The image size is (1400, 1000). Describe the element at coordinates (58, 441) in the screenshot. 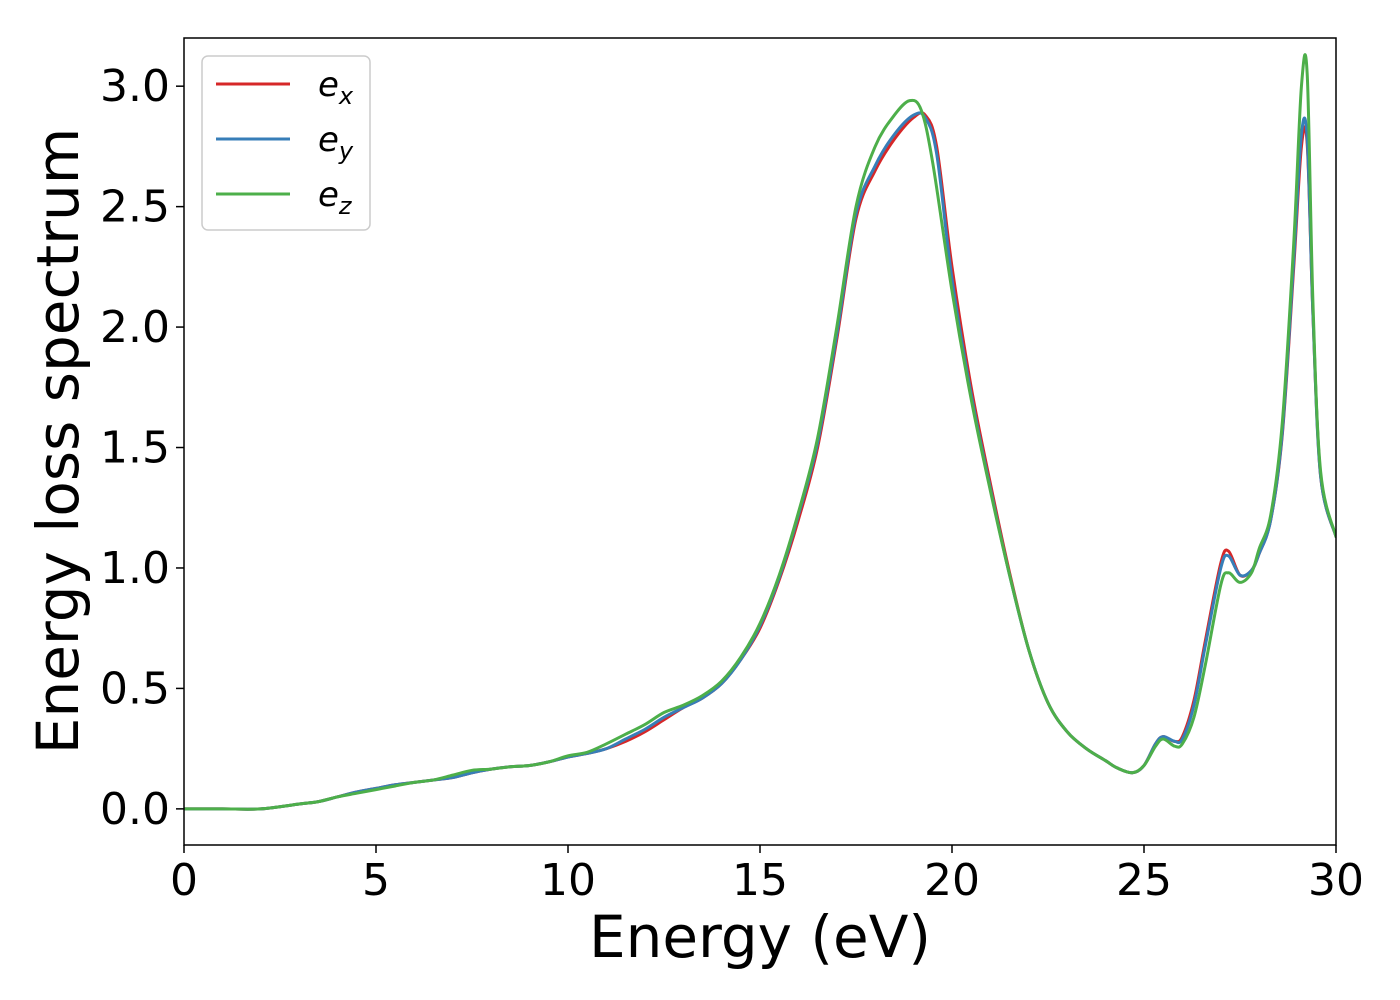

I see `y-axis-title: Energy loss spectrum` at that location.